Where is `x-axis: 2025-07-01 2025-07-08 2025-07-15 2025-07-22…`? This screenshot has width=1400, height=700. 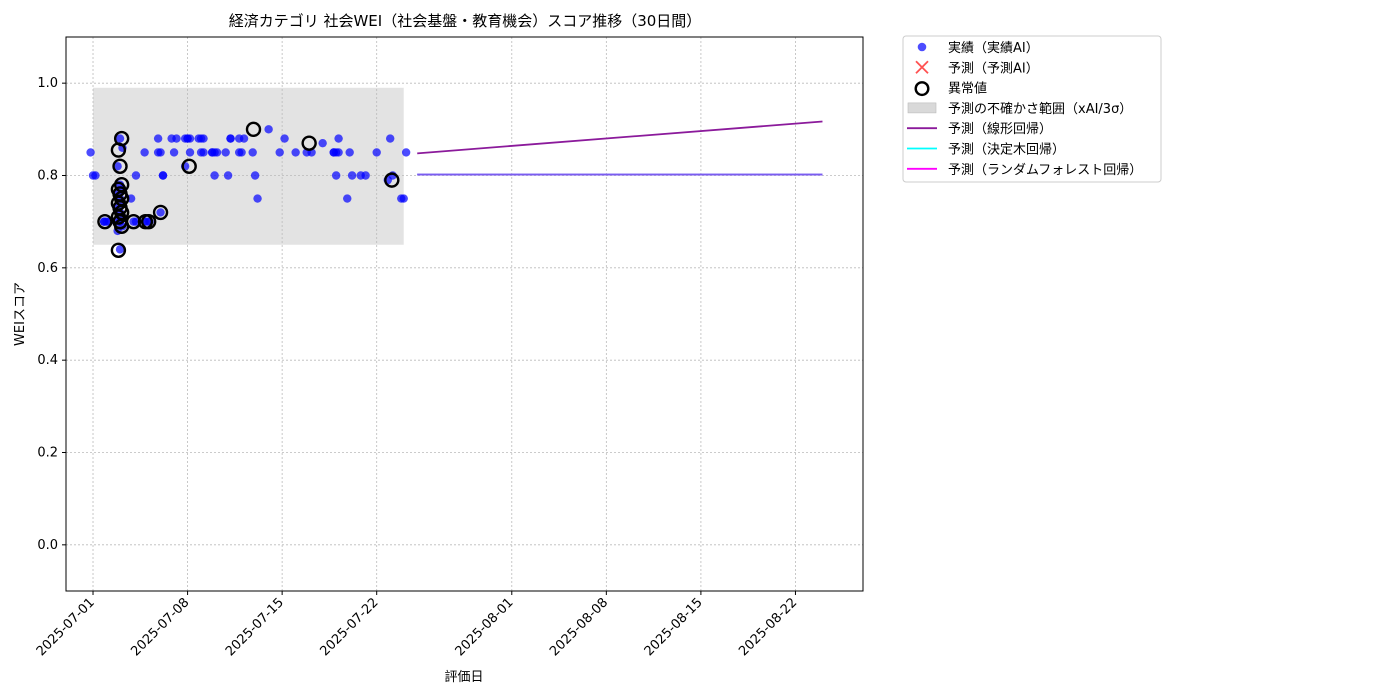
x-axis: 2025-07-01 2025-07-08 2025-07-15 2025-07-22… is located at coordinates (417, 625).